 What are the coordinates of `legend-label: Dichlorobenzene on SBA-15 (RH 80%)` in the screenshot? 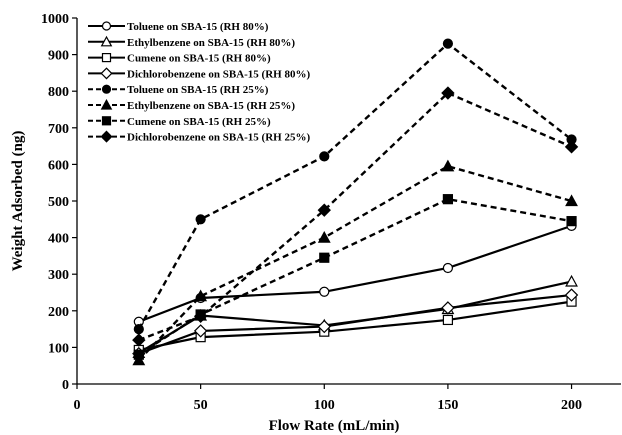 It's located at (218, 74).